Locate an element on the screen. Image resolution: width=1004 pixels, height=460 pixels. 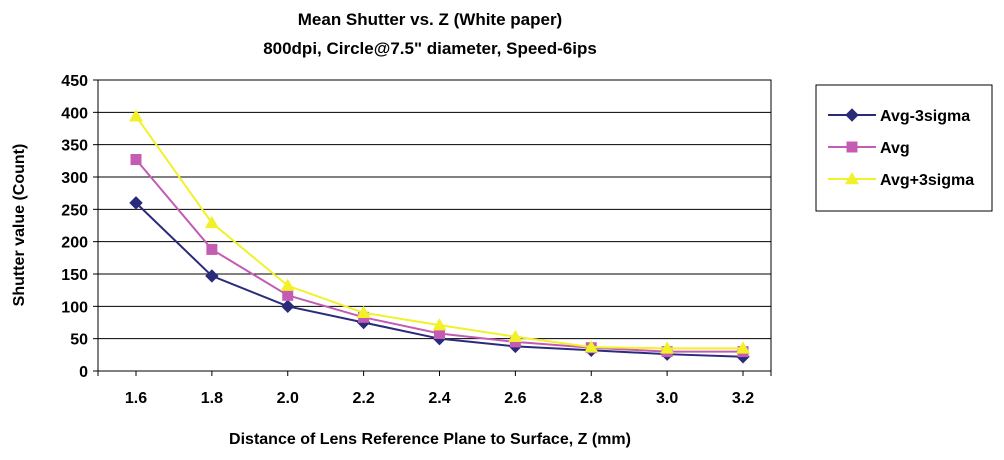
legend-label: Avg-3sigma is located at coordinates (925, 116).